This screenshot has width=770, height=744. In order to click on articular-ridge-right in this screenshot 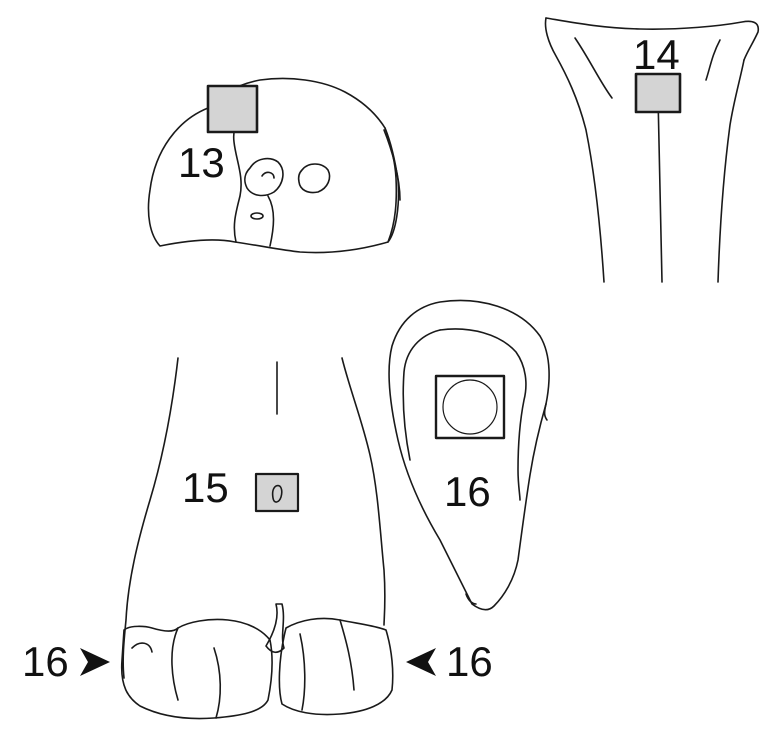, I will do `click(391, 185)`.